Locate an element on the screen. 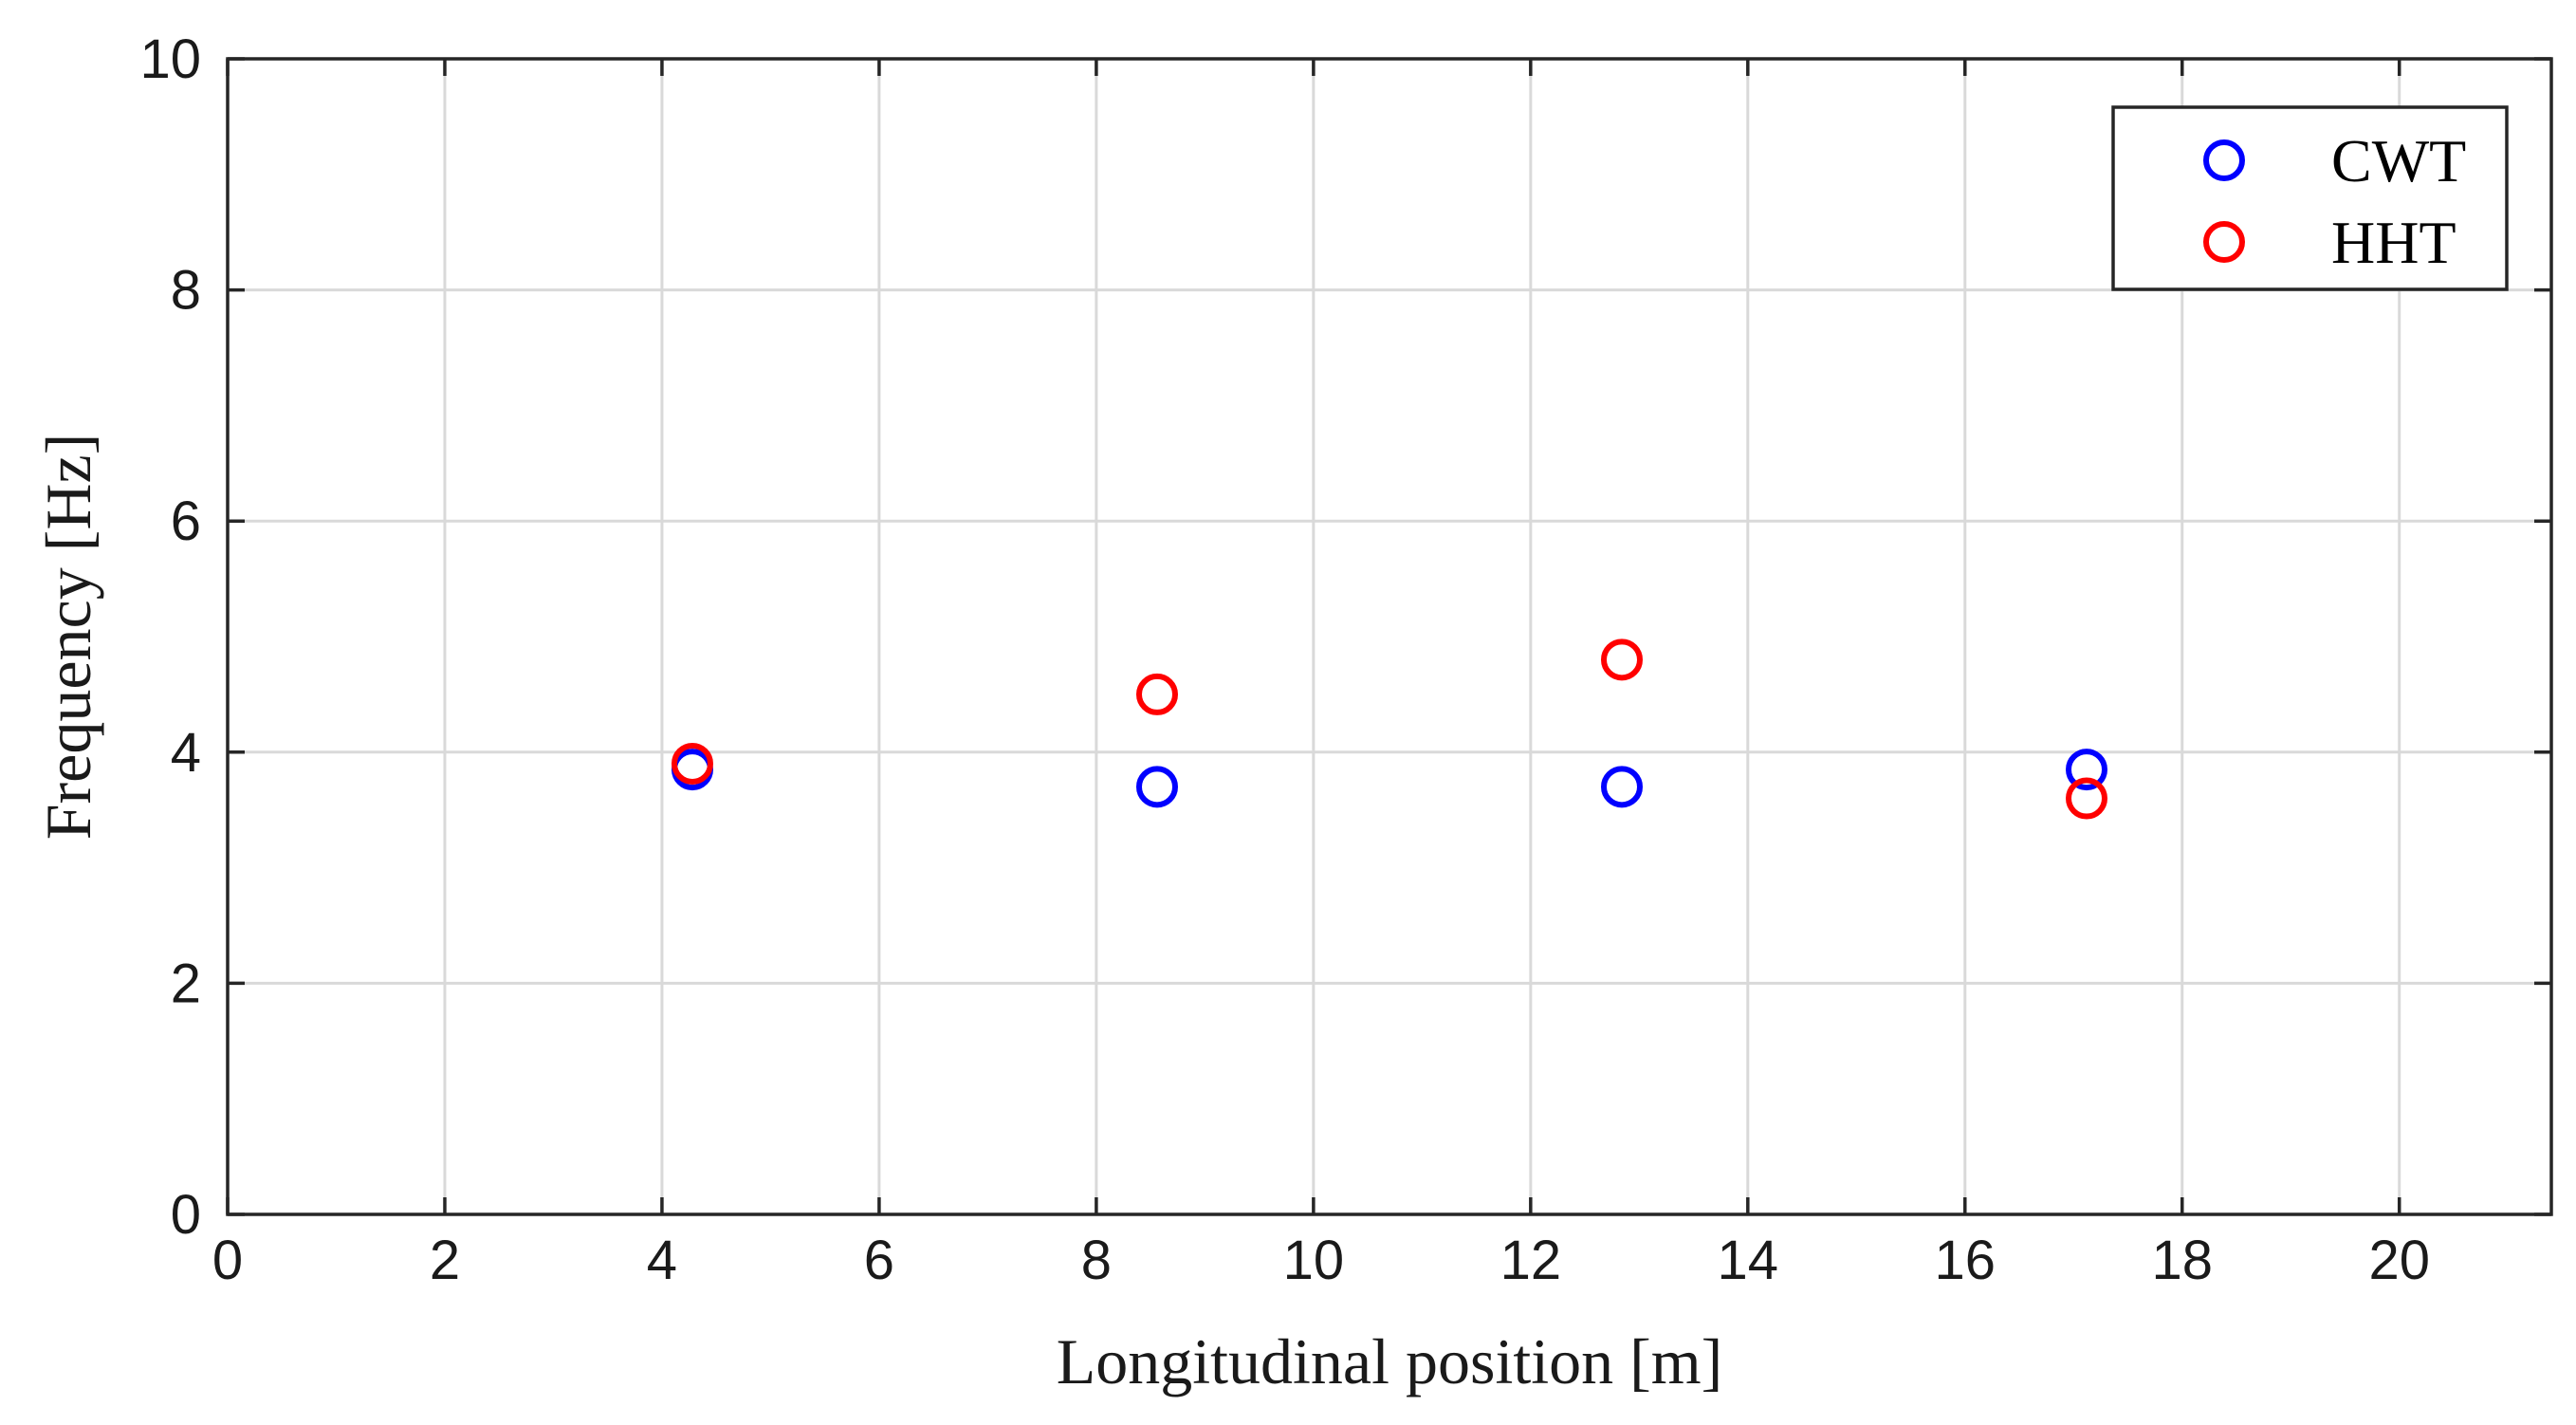  legend-box is located at coordinates (2310, 198).